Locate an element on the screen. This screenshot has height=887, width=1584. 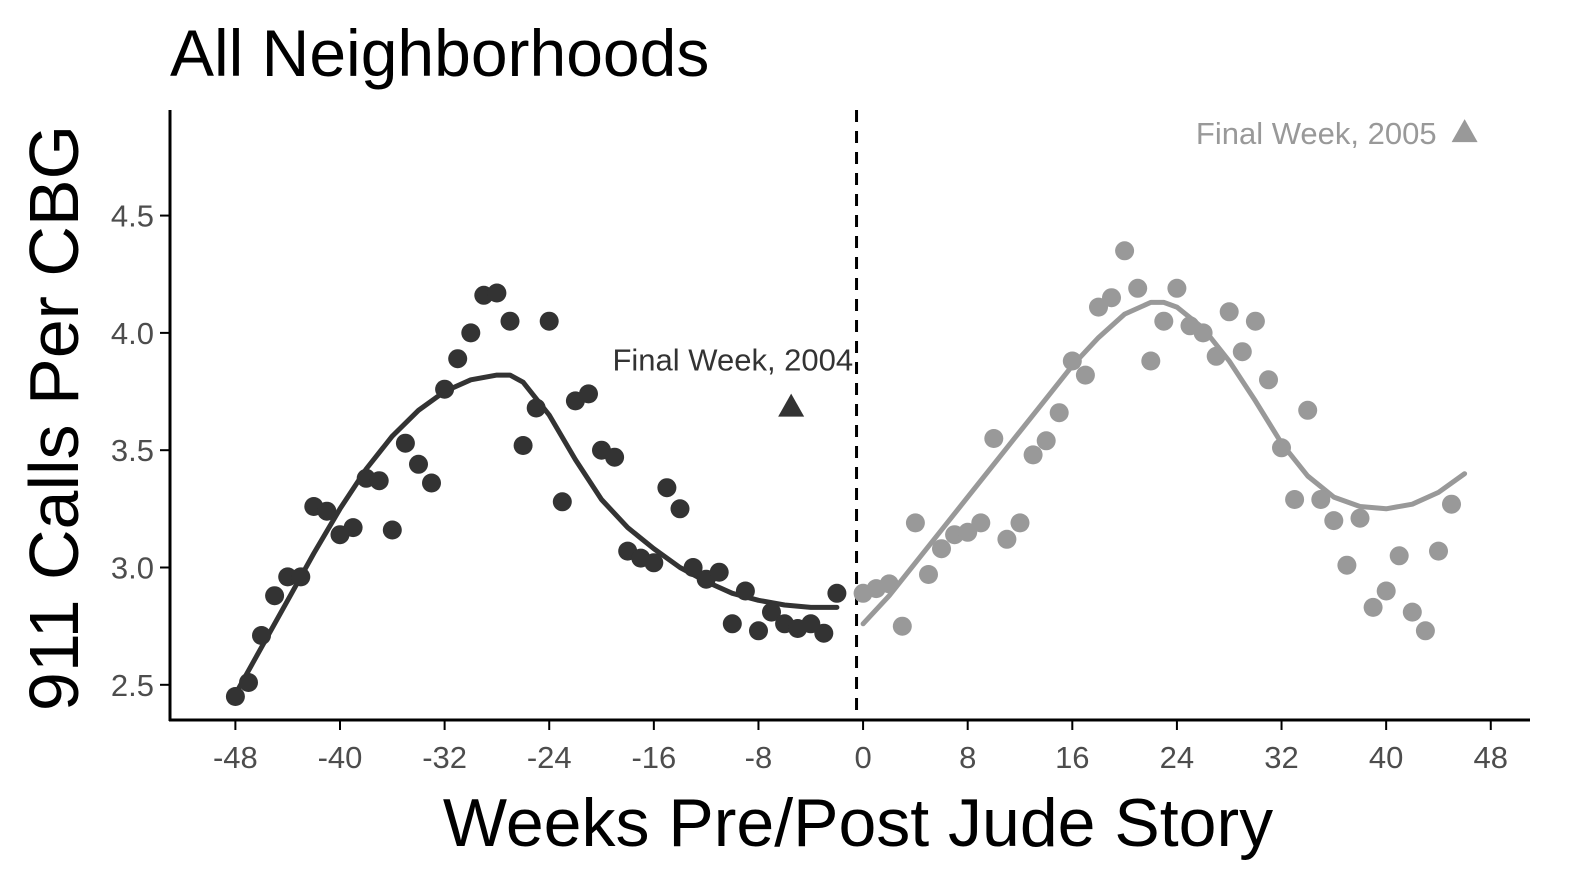
smooth-line-post is located at coordinates (1164, 463).